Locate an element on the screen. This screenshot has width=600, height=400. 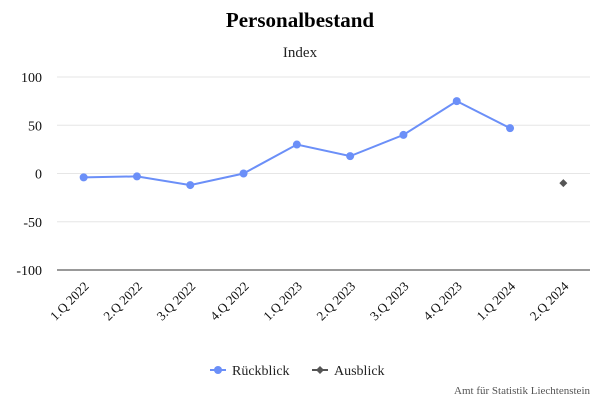
y-axis-ticks: 100 50 0 -50 -100 is located at coordinates (29, 175).